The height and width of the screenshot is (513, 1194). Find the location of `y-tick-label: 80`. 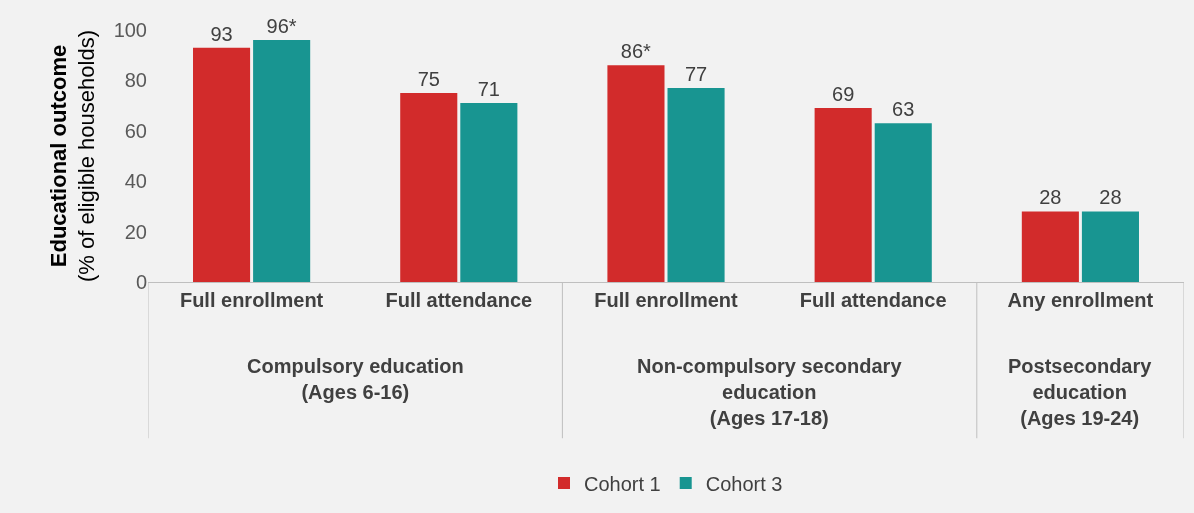

y-tick-label: 80 is located at coordinates (135, 80).